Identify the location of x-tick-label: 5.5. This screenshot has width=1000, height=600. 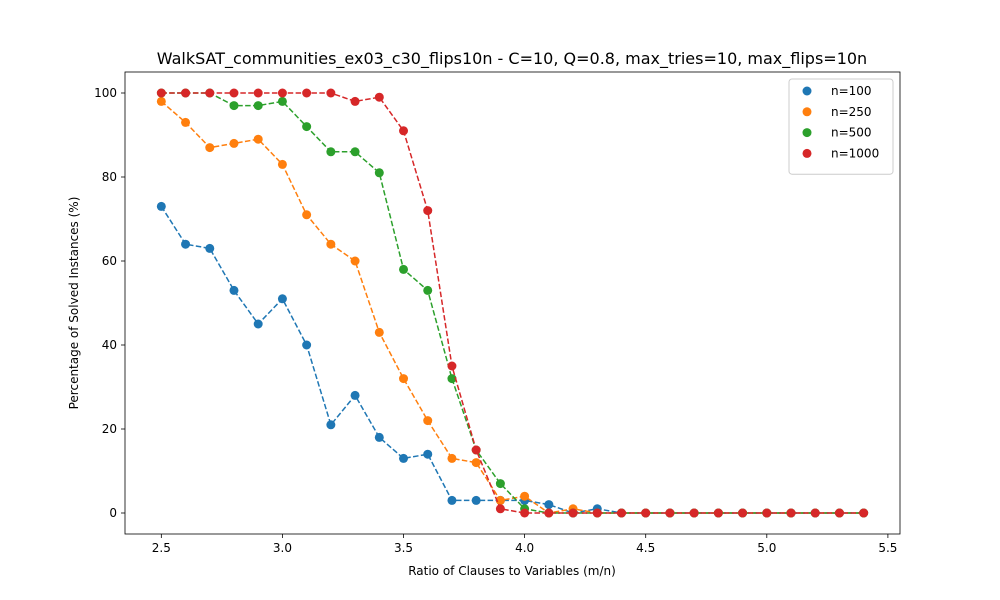
(887, 548).